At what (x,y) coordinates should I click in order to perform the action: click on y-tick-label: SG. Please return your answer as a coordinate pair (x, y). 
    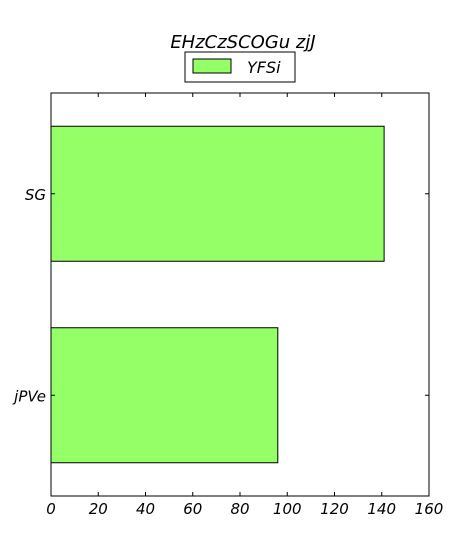
    Looking at the image, I should click on (35, 195).